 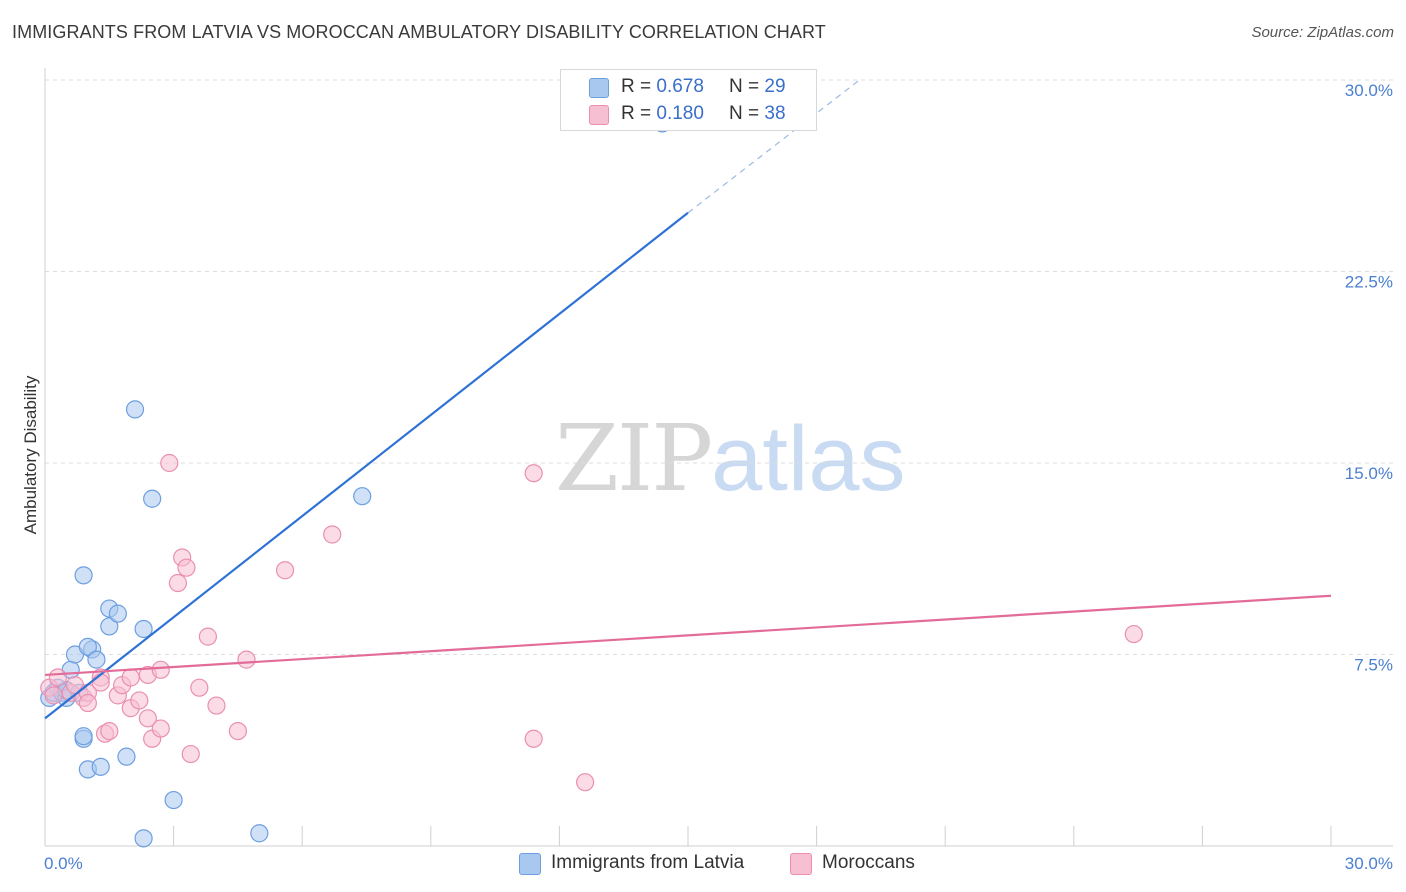 I want to click on legend-label-moroccans: Moroccans, so click(x=868, y=862).